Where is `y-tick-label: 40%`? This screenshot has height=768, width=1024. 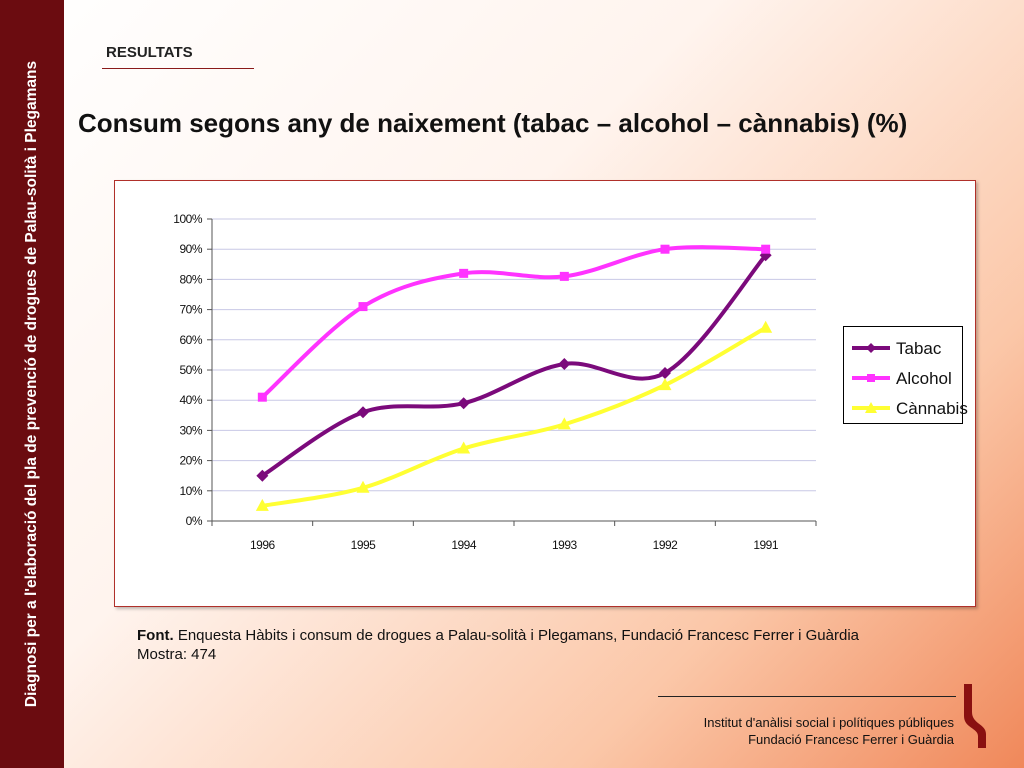
y-tick-label: 40% is located at coordinates (190, 400).